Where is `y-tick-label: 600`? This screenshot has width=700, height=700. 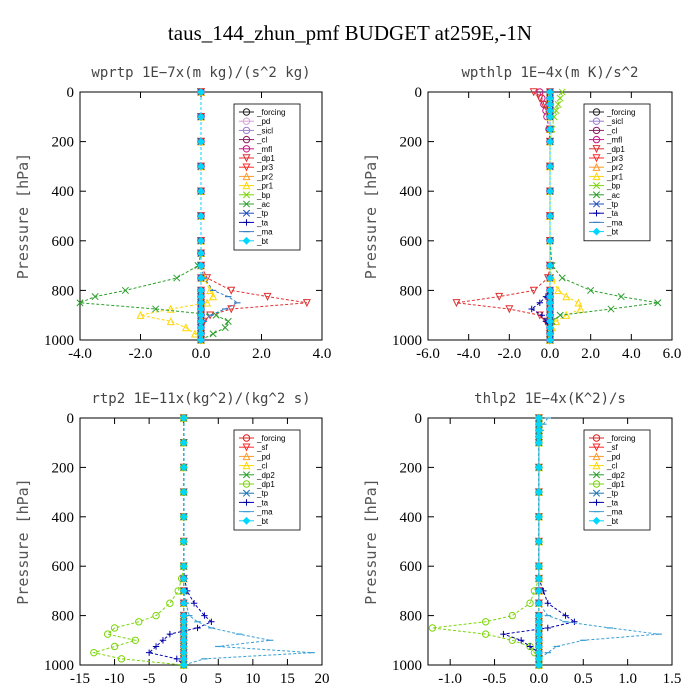
y-tick-label: 600 is located at coordinates (63, 567).